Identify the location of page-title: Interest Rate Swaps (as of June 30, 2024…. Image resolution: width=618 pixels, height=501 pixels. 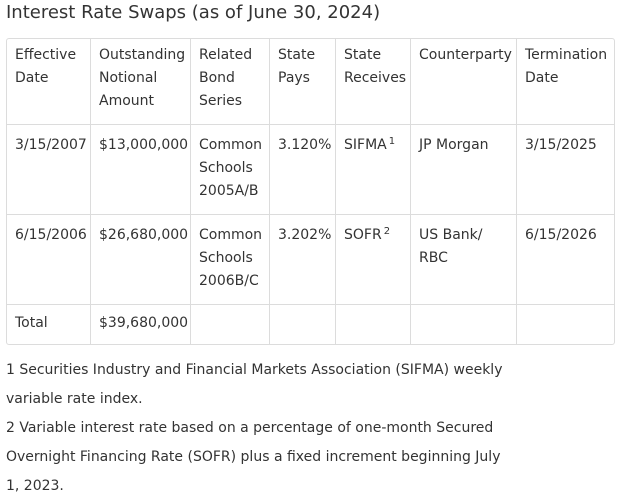
(193, 12).